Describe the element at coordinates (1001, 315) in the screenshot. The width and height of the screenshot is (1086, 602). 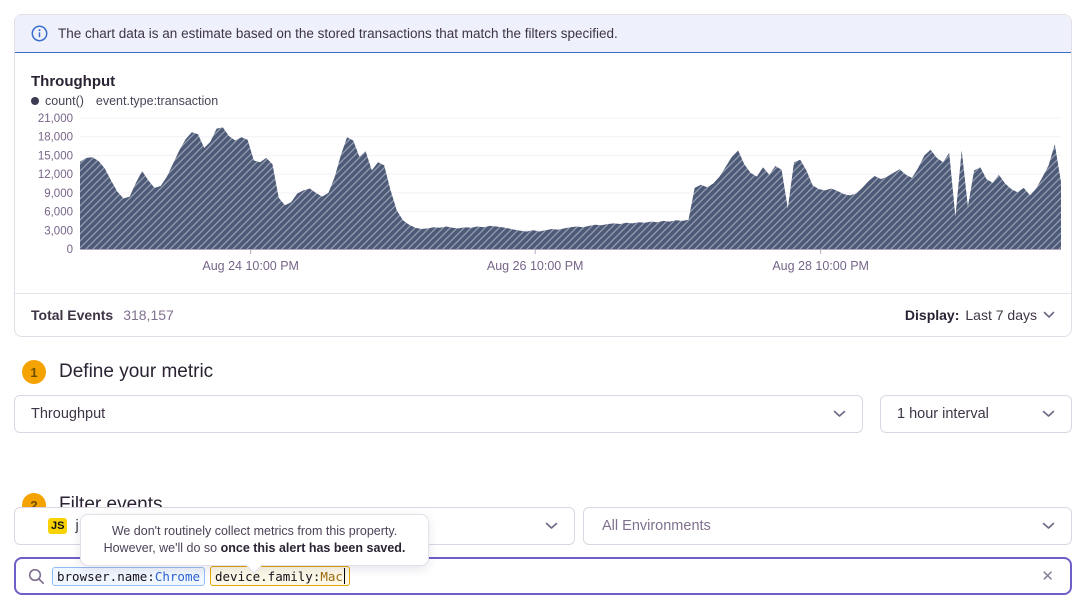
I see `display-value: Last 7 days` at that location.